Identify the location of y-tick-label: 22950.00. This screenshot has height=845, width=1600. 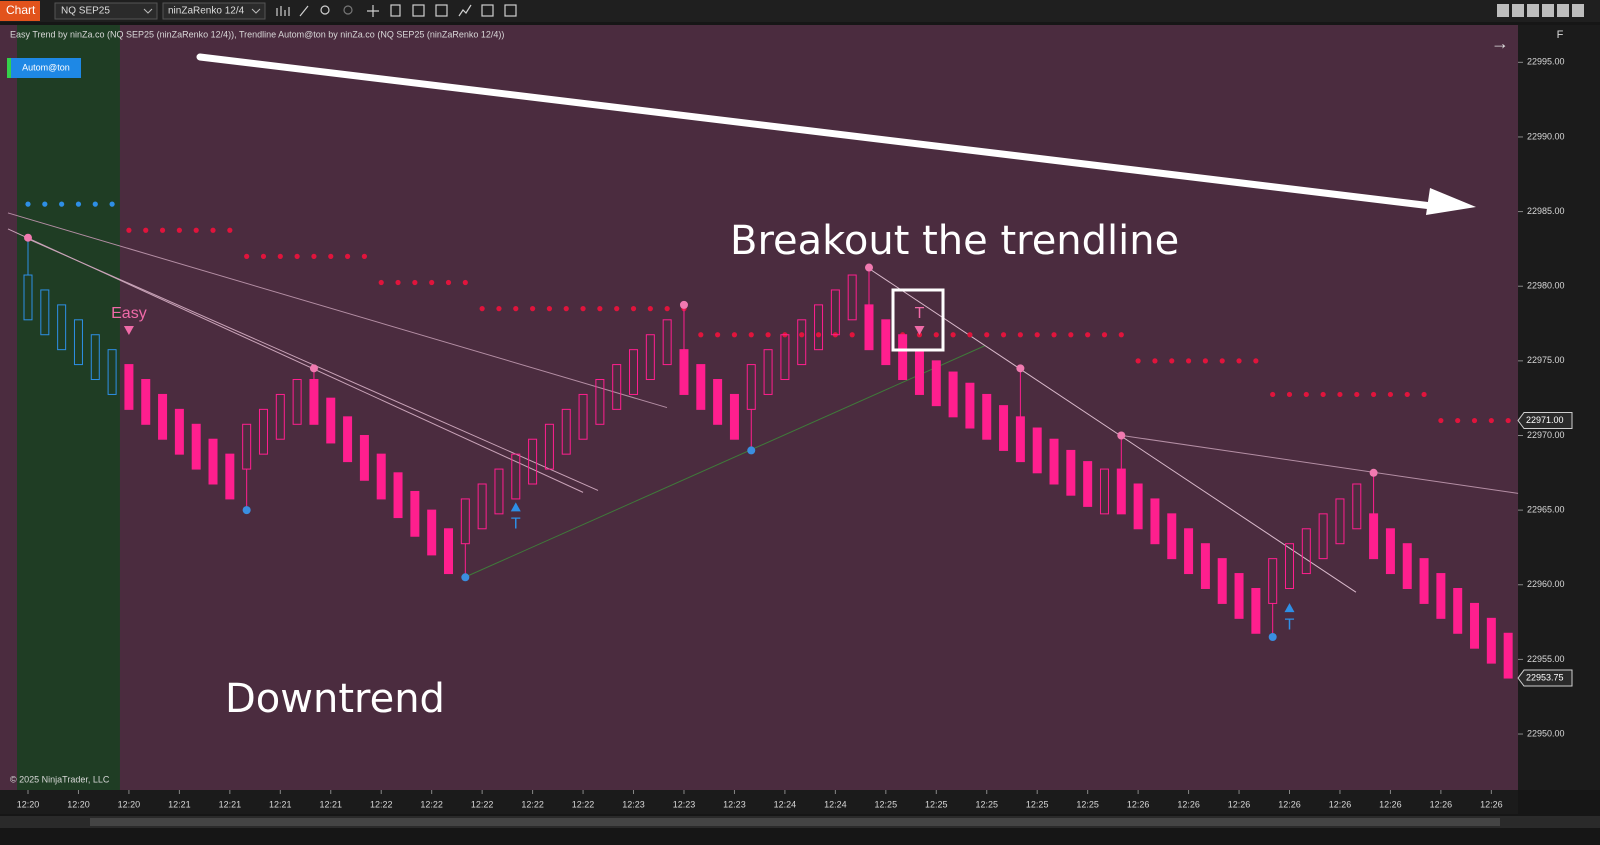
(1546, 733).